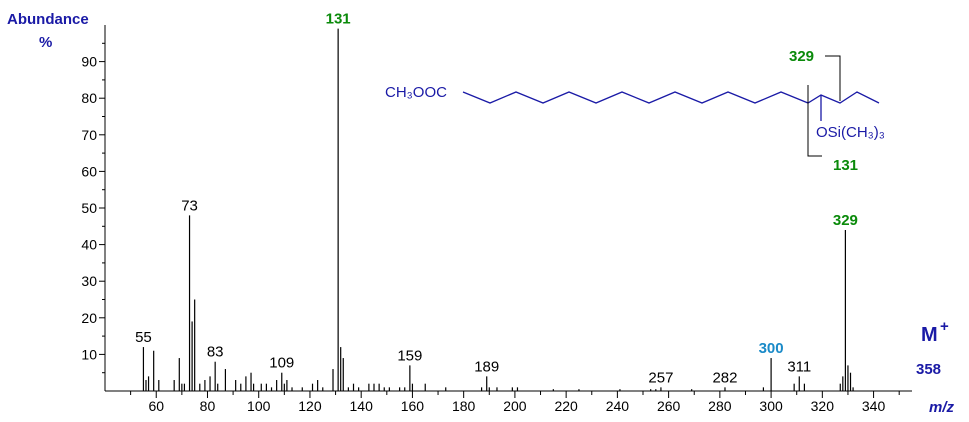 The width and height of the screenshot is (969, 422). I want to click on y-tick-label: 70, so click(89, 135).